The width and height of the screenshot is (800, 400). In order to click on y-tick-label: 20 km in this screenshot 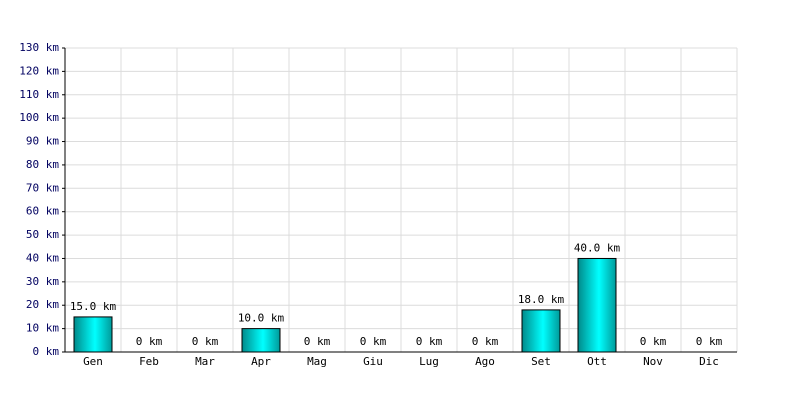, I will do `click(42, 304)`.